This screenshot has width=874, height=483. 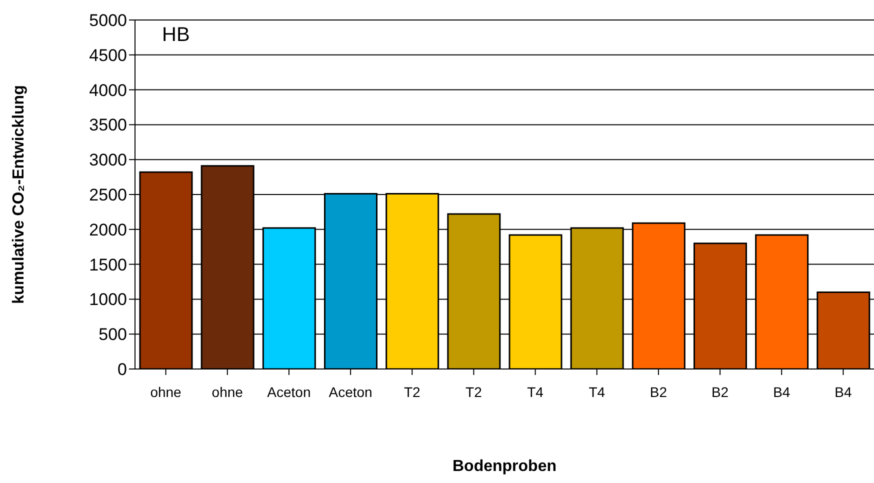 What do you see at coordinates (108, 20) in the screenshot?
I see `y-tick-label: 5000` at bounding box center [108, 20].